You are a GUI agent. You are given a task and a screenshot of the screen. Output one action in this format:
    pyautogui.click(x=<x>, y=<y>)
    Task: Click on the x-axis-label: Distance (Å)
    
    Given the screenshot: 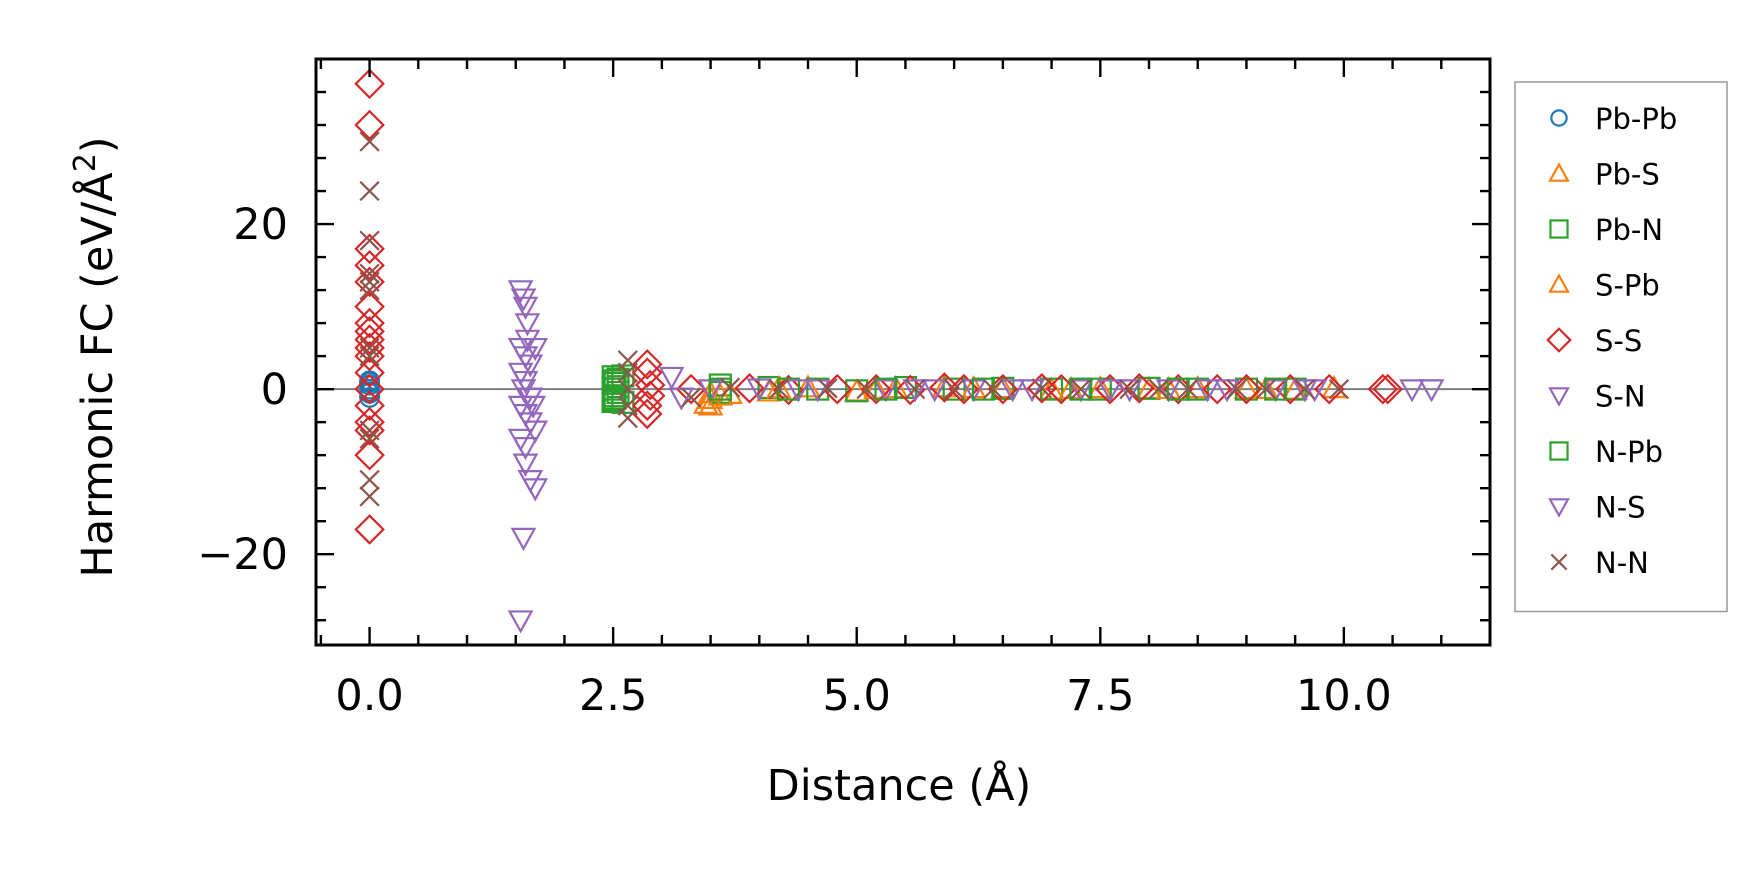 What is the action you would take?
    pyautogui.click(x=899, y=785)
    